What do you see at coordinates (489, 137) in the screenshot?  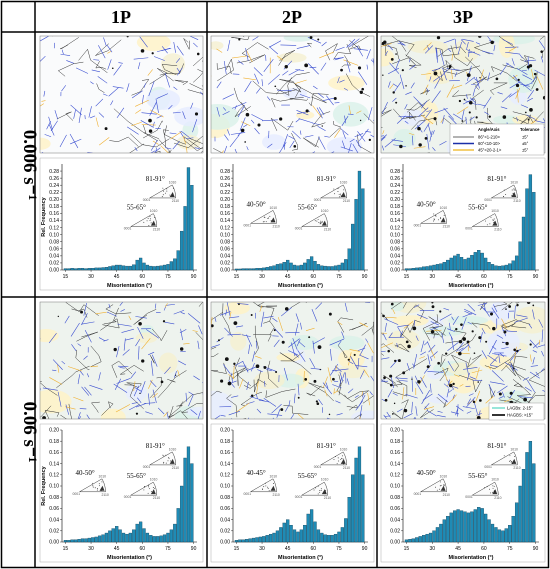 I see `legend-label-86: 86°<1-210>` at bounding box center [489, 137].